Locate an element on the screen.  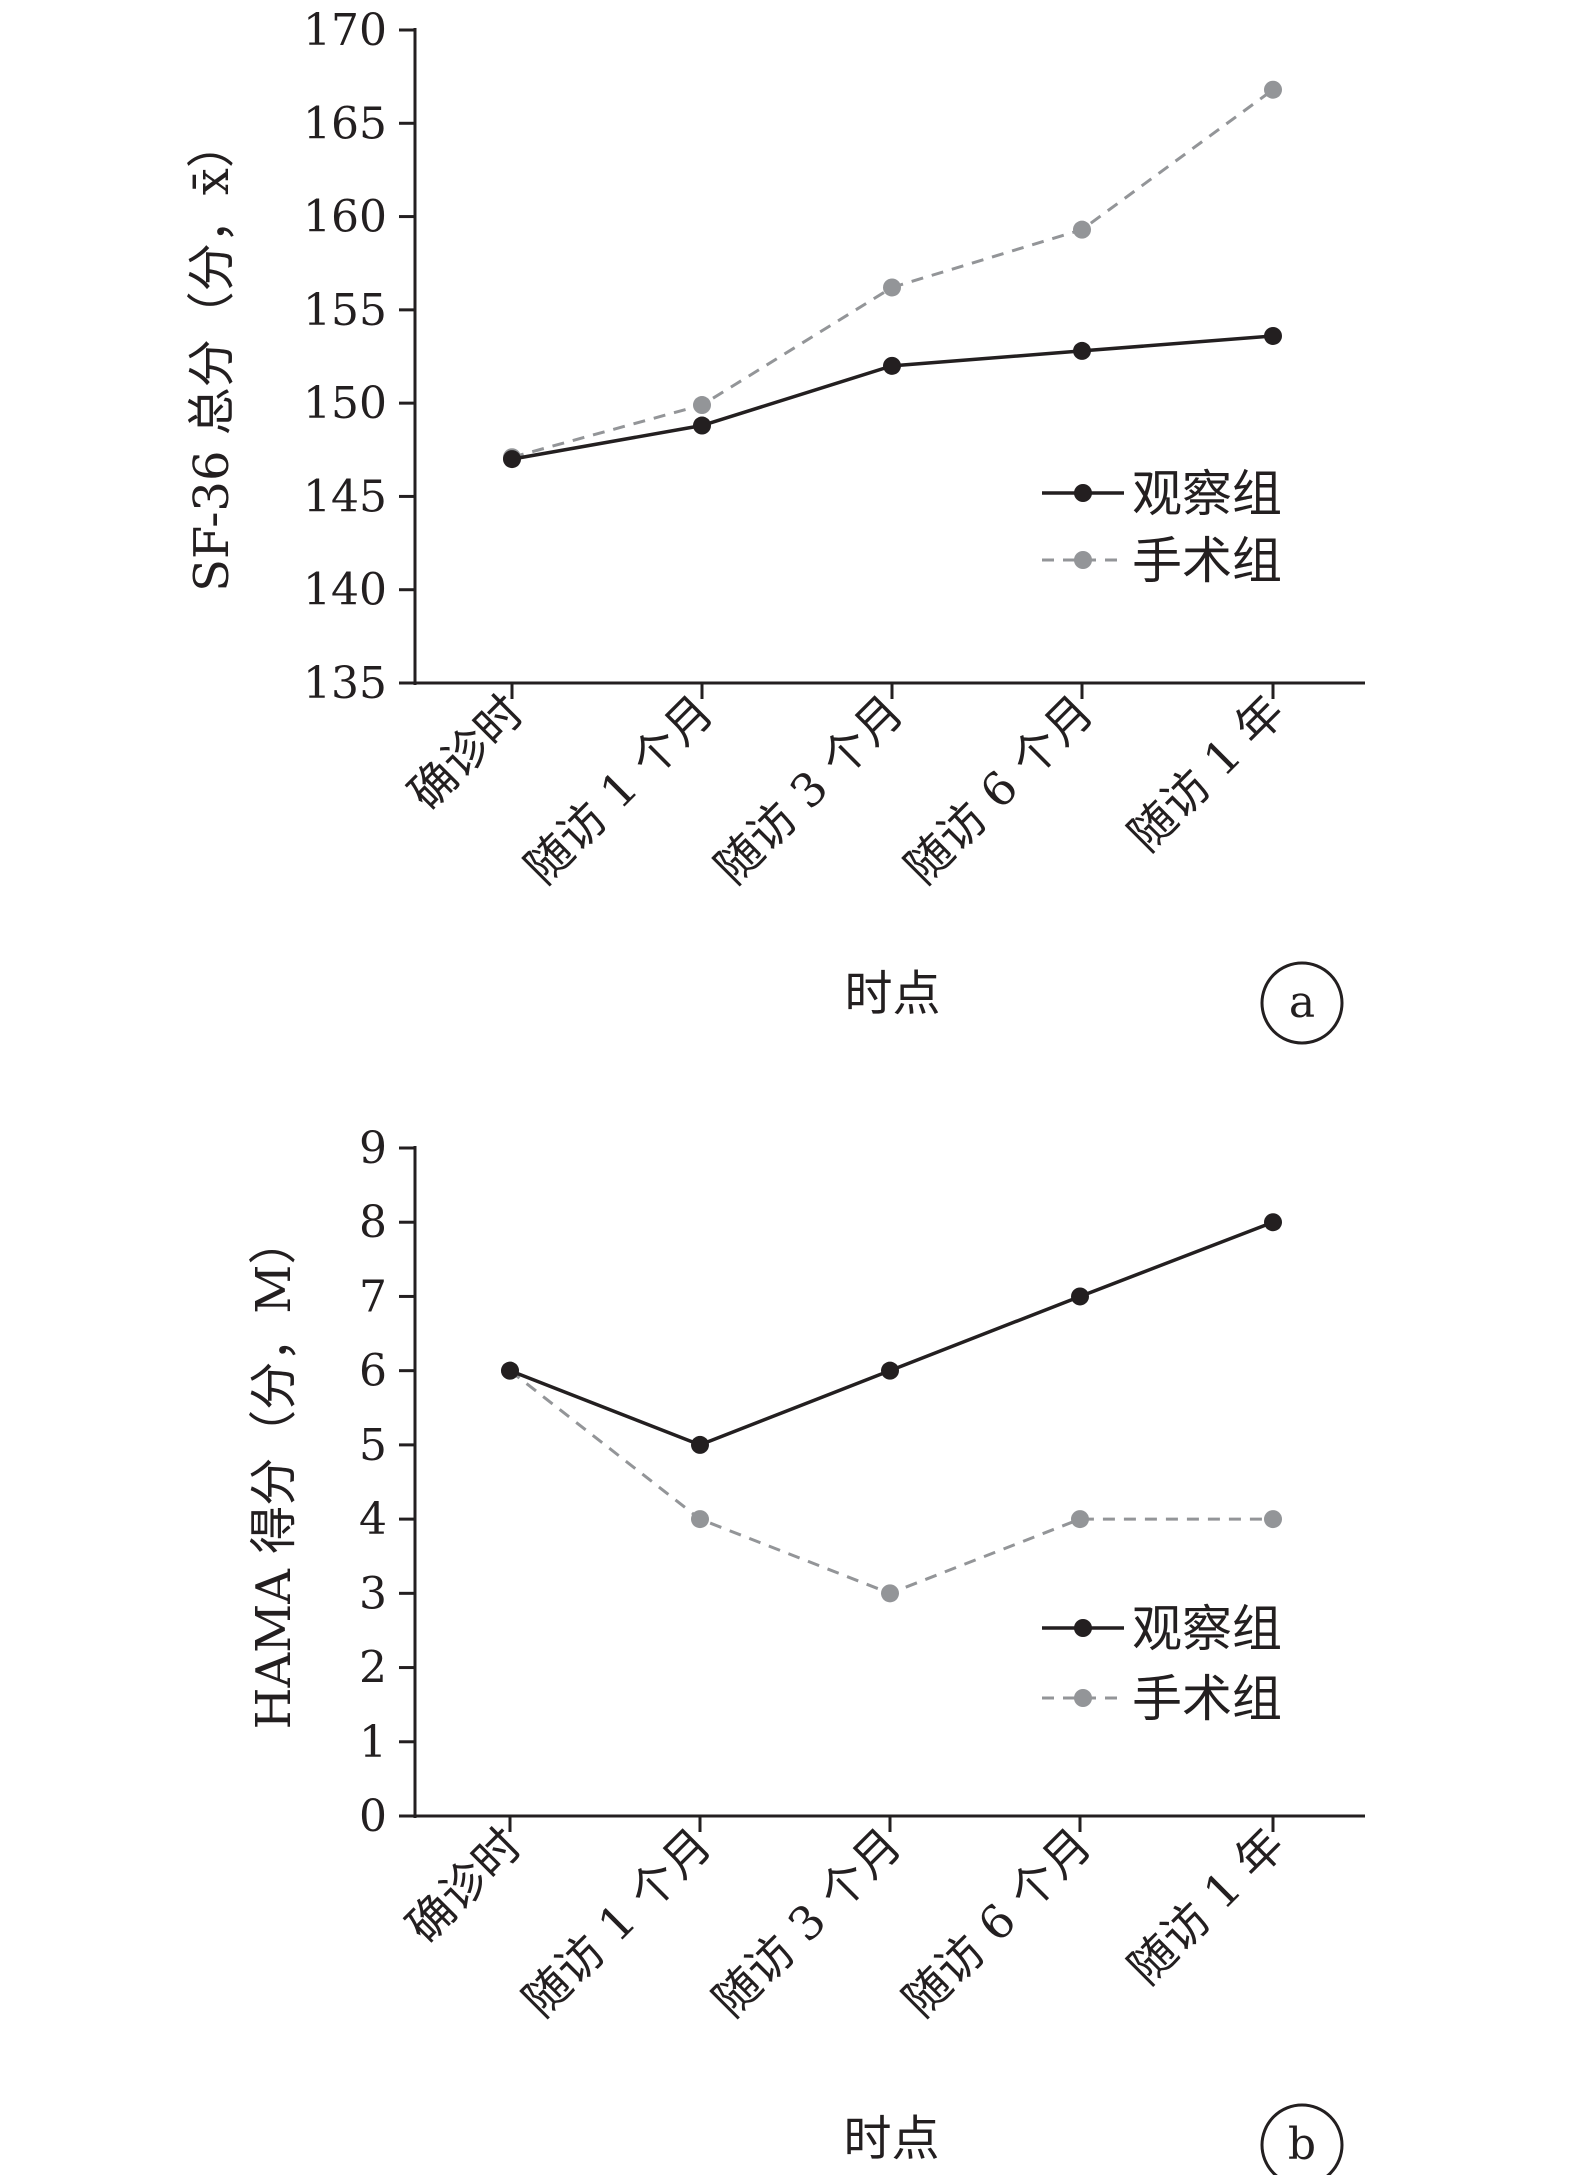
y-tick-label: 8 is located at coordinates (373, 1222).